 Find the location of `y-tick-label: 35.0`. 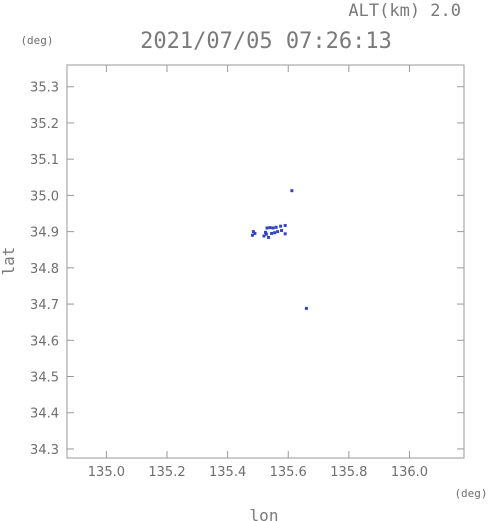

y-tick-label: 35.0 is located at coordinates (44, 196).